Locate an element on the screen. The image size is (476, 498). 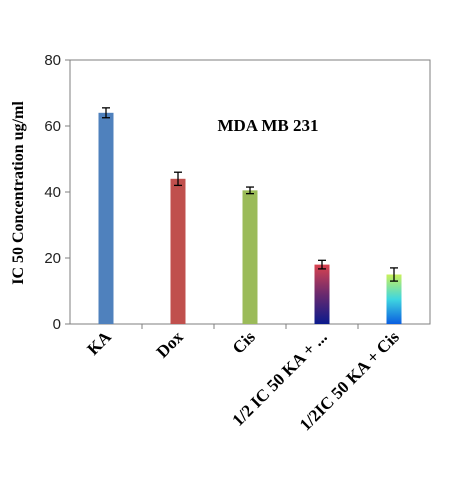
y-tick-label: 60 is located at coordinates (52, 126).